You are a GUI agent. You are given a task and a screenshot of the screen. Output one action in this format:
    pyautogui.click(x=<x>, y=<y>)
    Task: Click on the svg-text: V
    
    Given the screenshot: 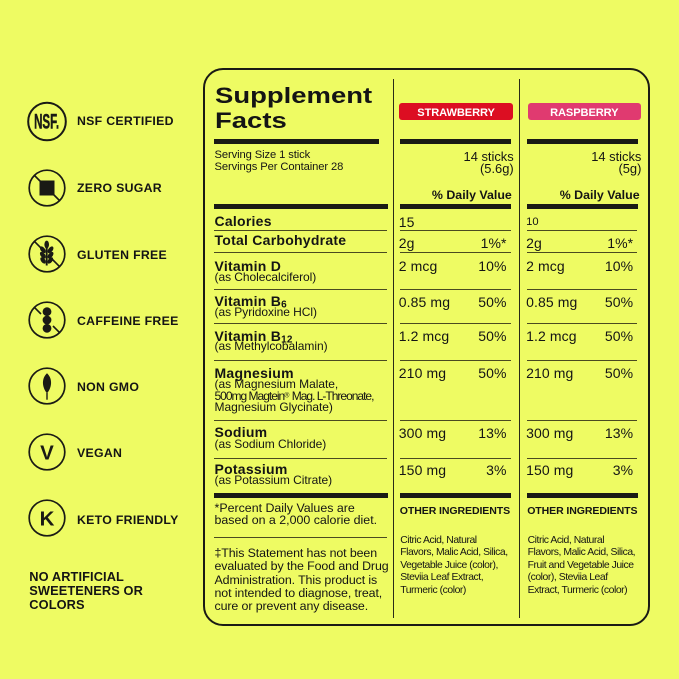 What is the action you would take?
    pyautogui.click(x=47, y=453)
    